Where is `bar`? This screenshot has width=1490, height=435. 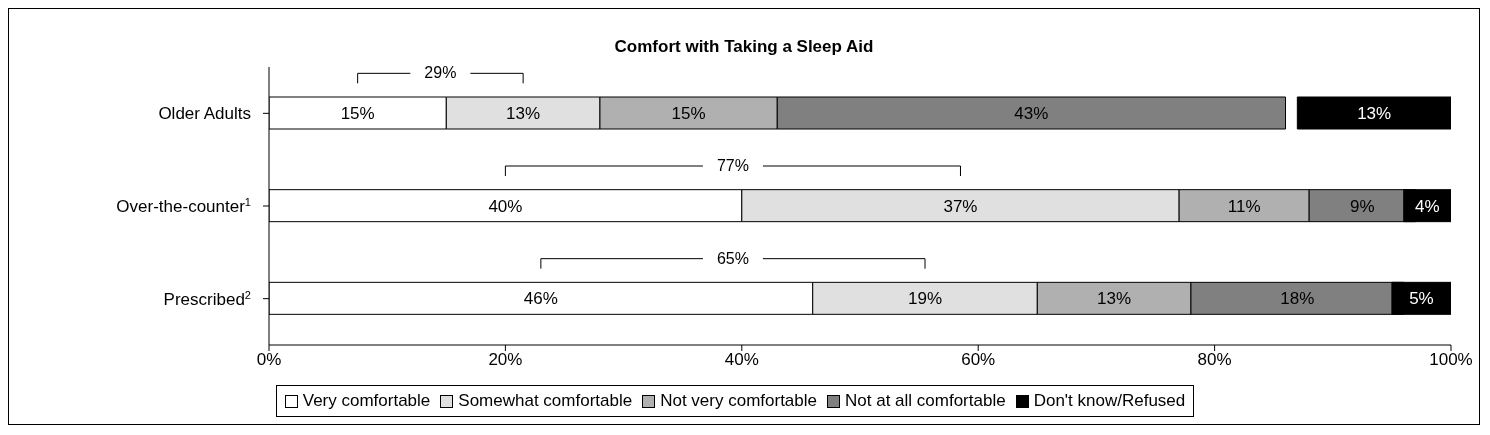
bar is located at coordinates (1373, 113).